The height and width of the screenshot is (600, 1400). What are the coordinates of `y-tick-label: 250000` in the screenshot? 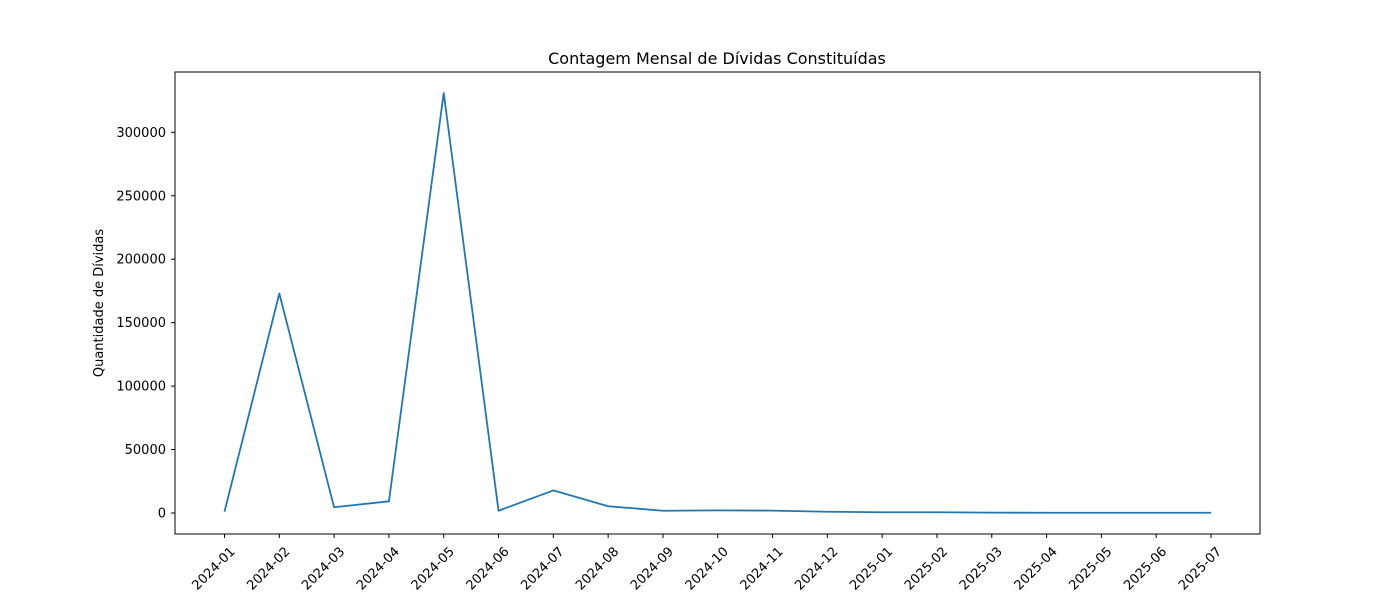 It's located at (141, 196).